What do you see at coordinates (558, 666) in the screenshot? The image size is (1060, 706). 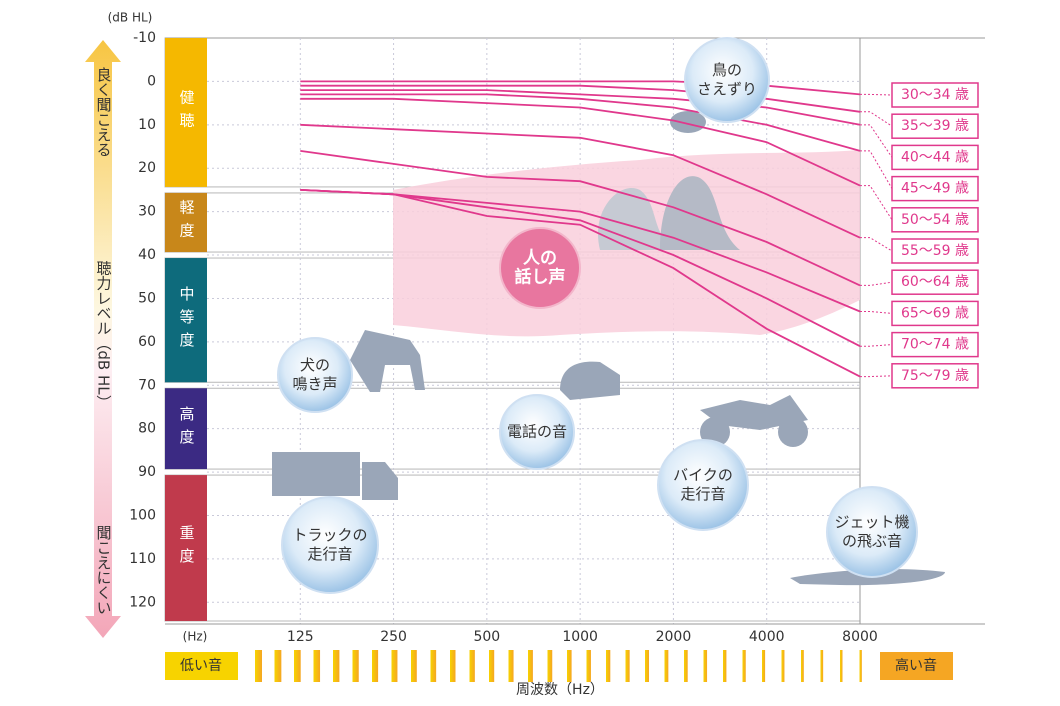 I see `frequency-stripes` at bounding box center [558, 666].